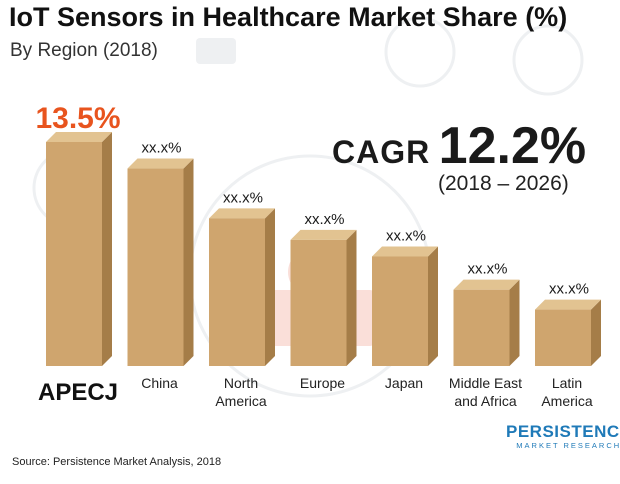 The height and width of the screenshot is (484, 620). I want to click on cagr-callout: CAGR 12.2%, so click(459, 146).